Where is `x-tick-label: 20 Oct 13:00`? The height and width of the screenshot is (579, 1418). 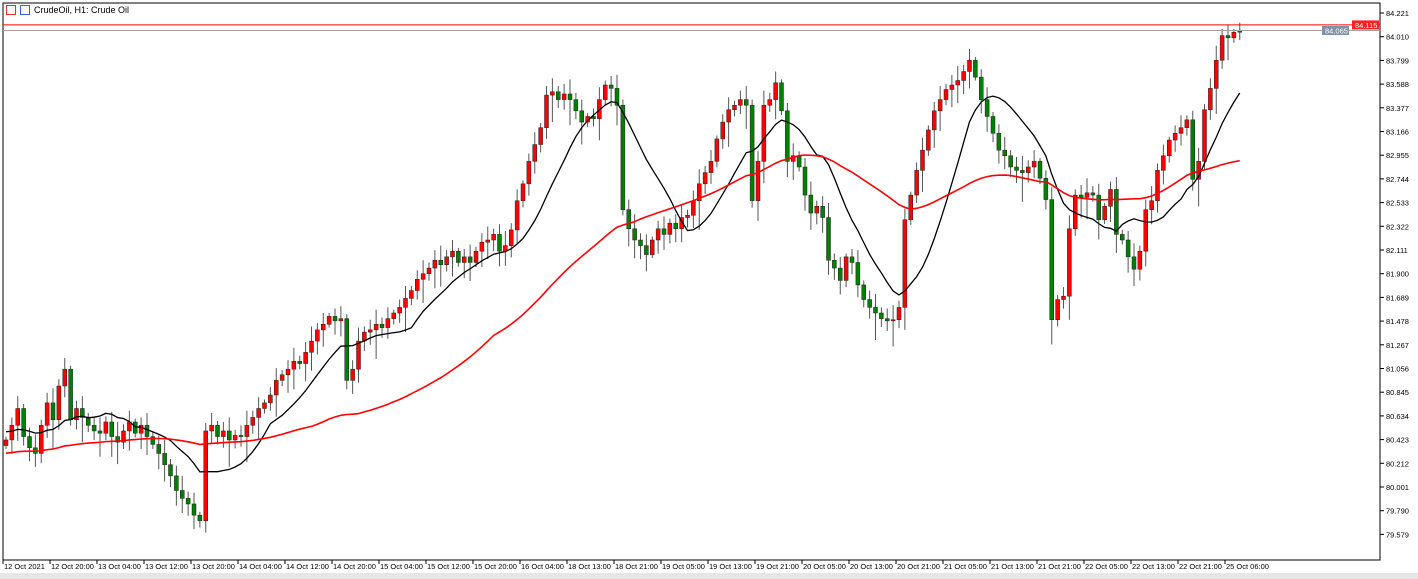 x-tick-label: 20 Oct 13:00 is located at coordinates (871, 566).